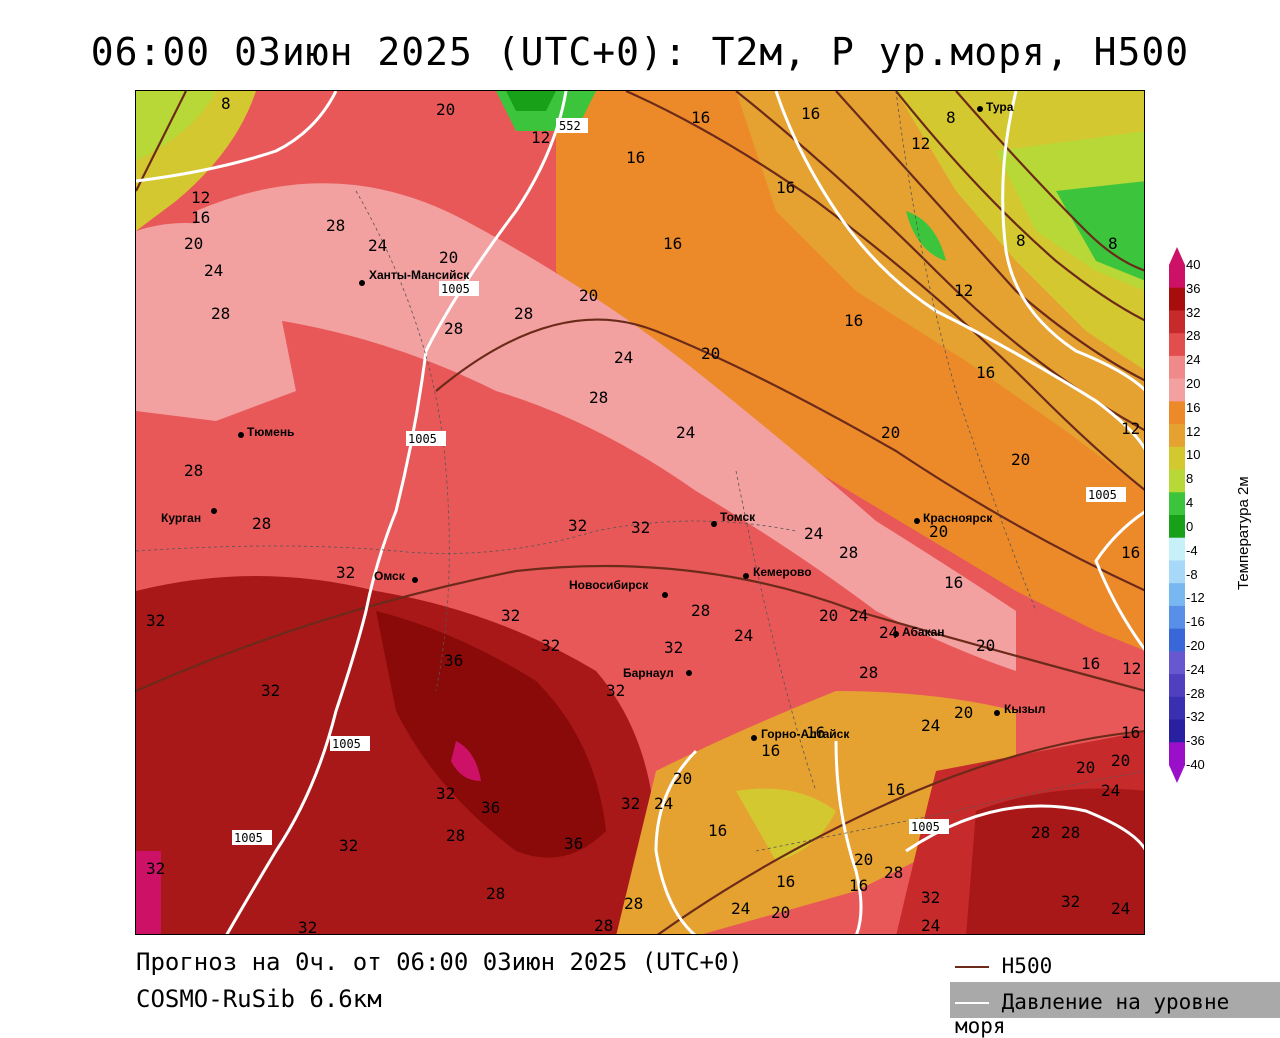  What do you see at coordinates (648, 673) in the screenshot?
I see `city-label: Барнаул` at bounding box center [648, 673].